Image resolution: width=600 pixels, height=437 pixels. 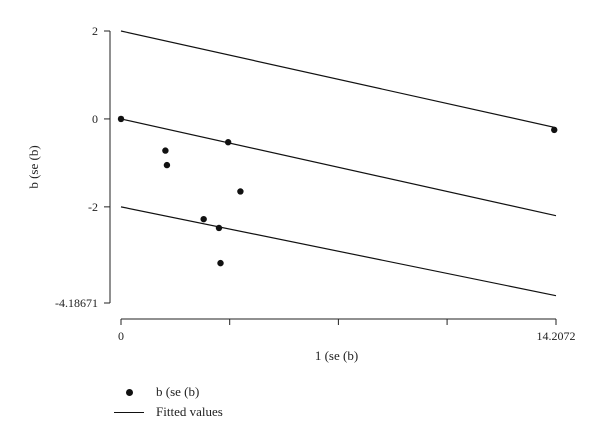 What do you see at coordinates (189, 411) in the screenshot?
I see `legend-label-fitted: Fitted values` at bounding box center [189, 411].